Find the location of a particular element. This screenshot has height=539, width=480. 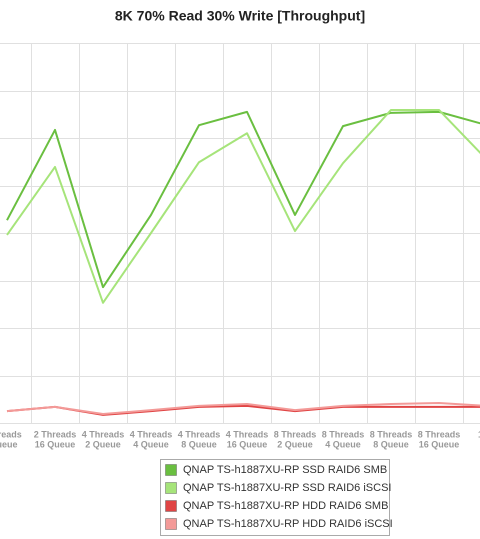

legend-label: QNAP TS-h1887XU-RP HDD RAID6 SMB is located at coordinates (285, 506).